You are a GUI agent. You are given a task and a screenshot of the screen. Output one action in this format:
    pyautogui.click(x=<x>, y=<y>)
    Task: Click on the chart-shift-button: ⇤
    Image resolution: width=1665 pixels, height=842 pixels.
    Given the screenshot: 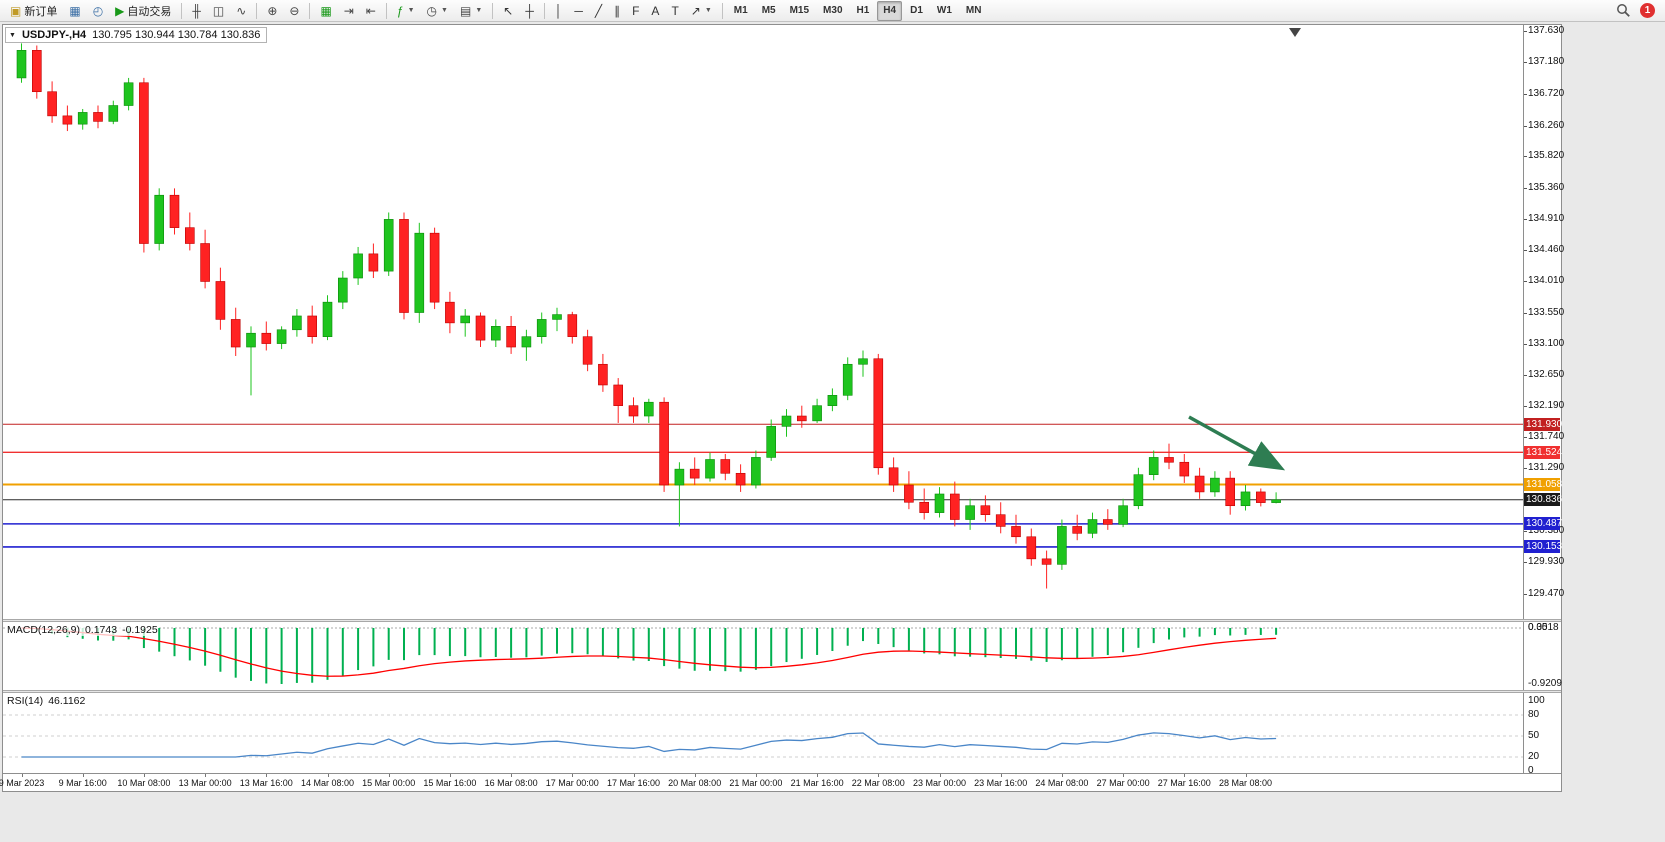 What is the action you would take?
    pyautogui.click(x=371, y=11)
    